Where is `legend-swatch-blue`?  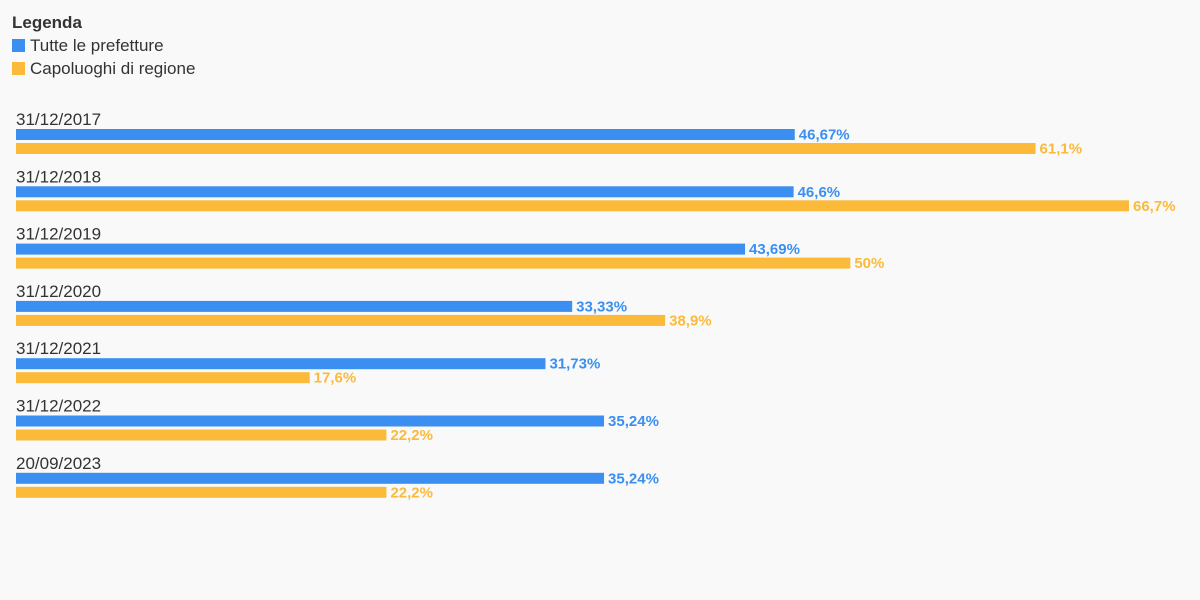 legend-swatch-blue is located at coordinates (18, 45).